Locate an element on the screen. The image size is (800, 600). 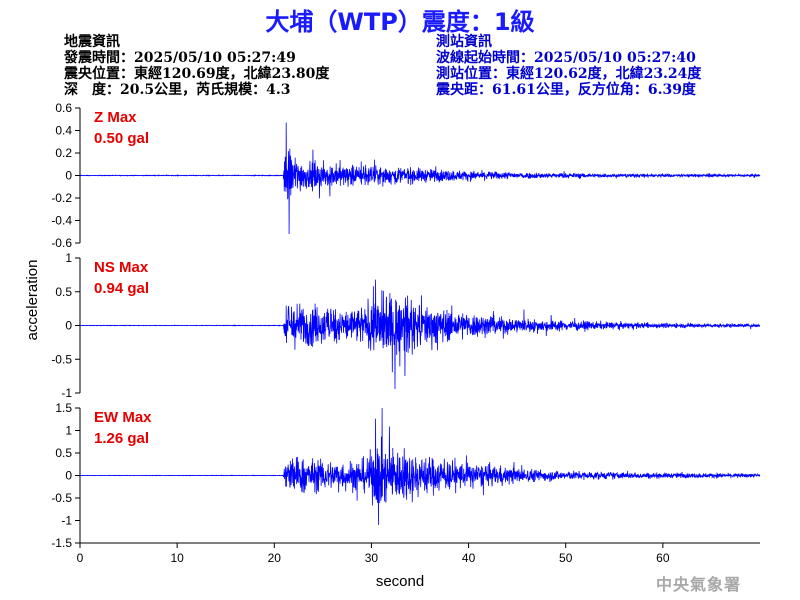
station-info-heading: 測站資訊 is located at coordinates (464, 42).